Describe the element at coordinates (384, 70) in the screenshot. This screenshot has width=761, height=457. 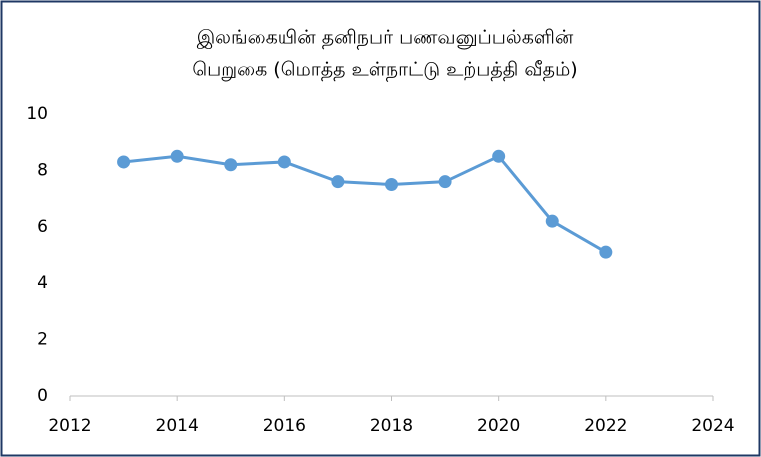
I see `chart-title: பெறுகை (மொத்த உள்நாட்டு உற்பத்தி வீதம்)` at that location.